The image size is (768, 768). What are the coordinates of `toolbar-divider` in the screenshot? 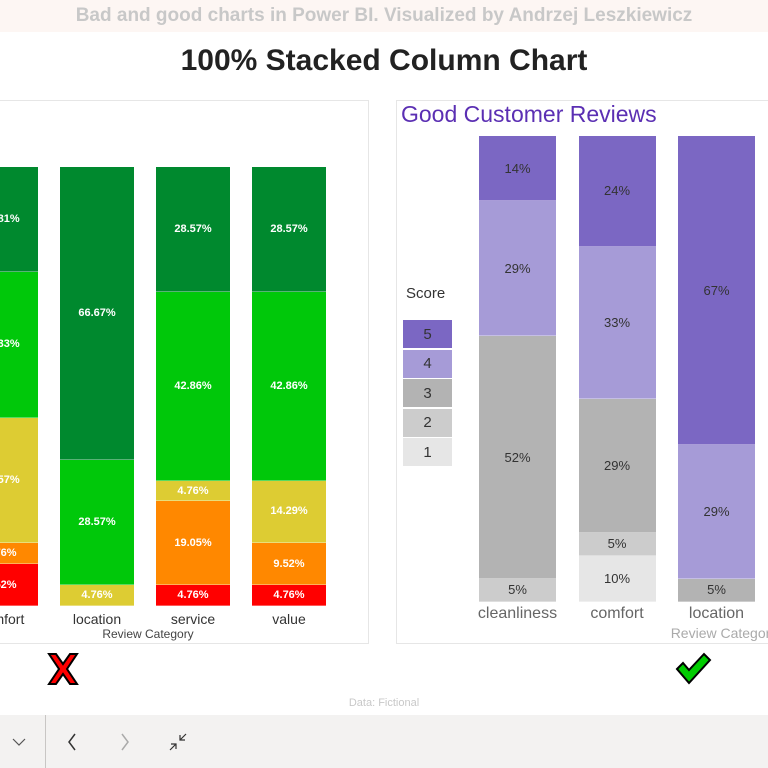 It's located at (45, 741).